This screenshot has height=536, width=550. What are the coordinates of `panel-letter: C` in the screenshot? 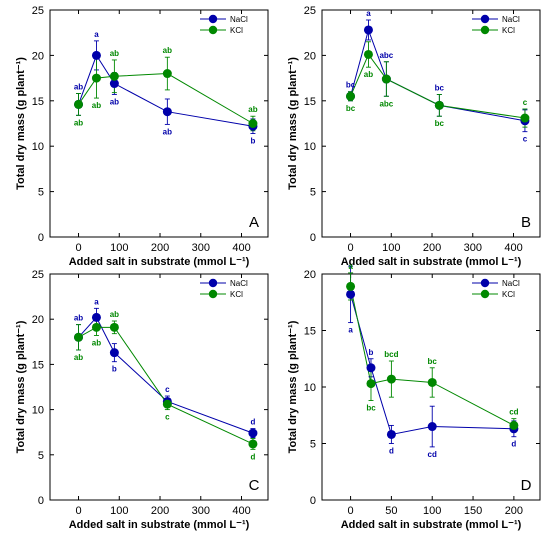 It's located at (254, 485).